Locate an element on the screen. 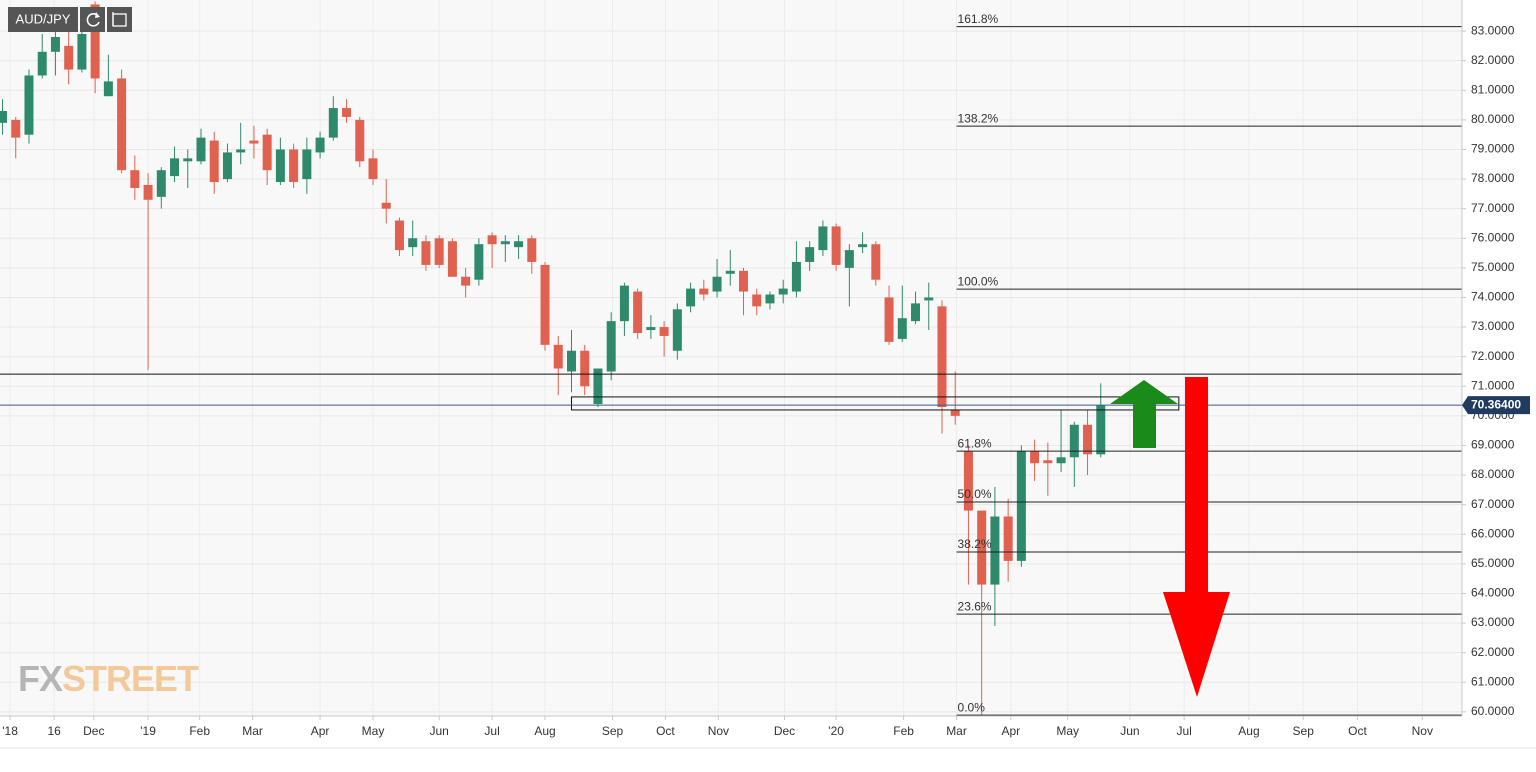  y-tick-label: 68.0000 is located at coordinates (1493, 474).